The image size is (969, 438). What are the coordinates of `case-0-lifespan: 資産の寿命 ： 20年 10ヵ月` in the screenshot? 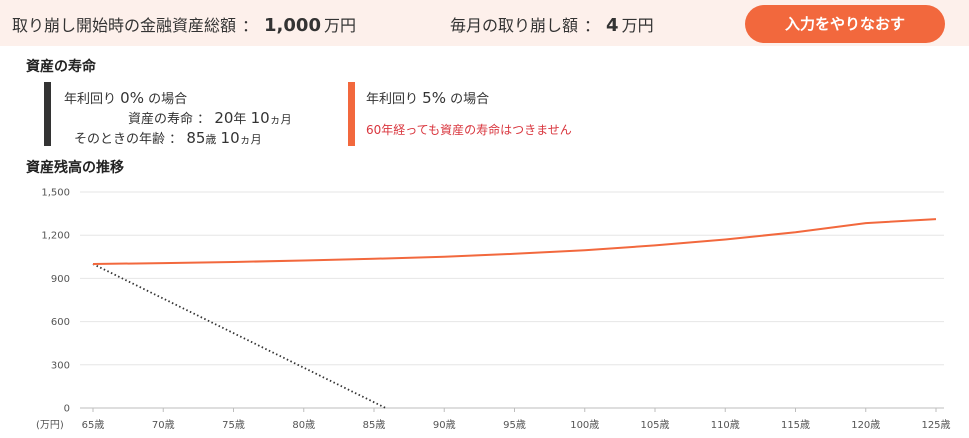 It's located at (210, 117).